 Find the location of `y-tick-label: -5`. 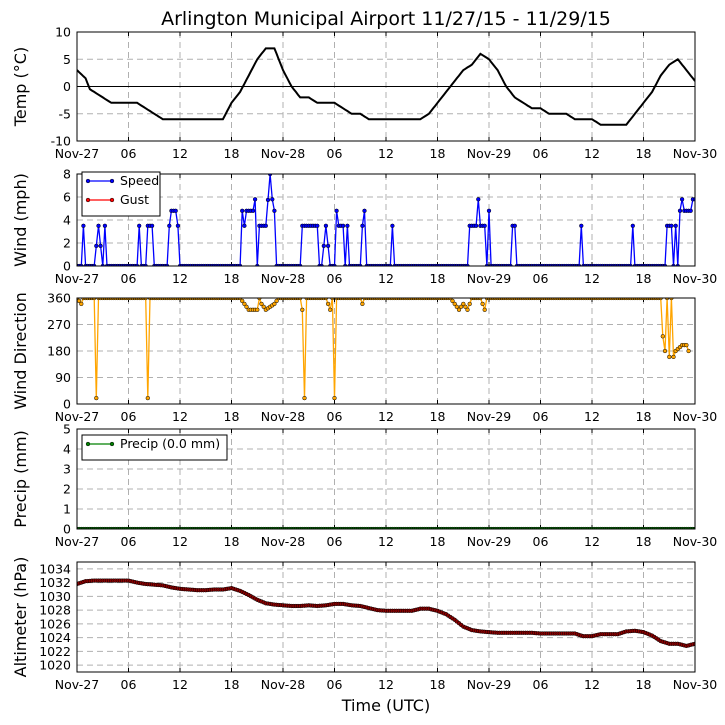

y-tick-label: -5 is located at coordinates (65, 113).